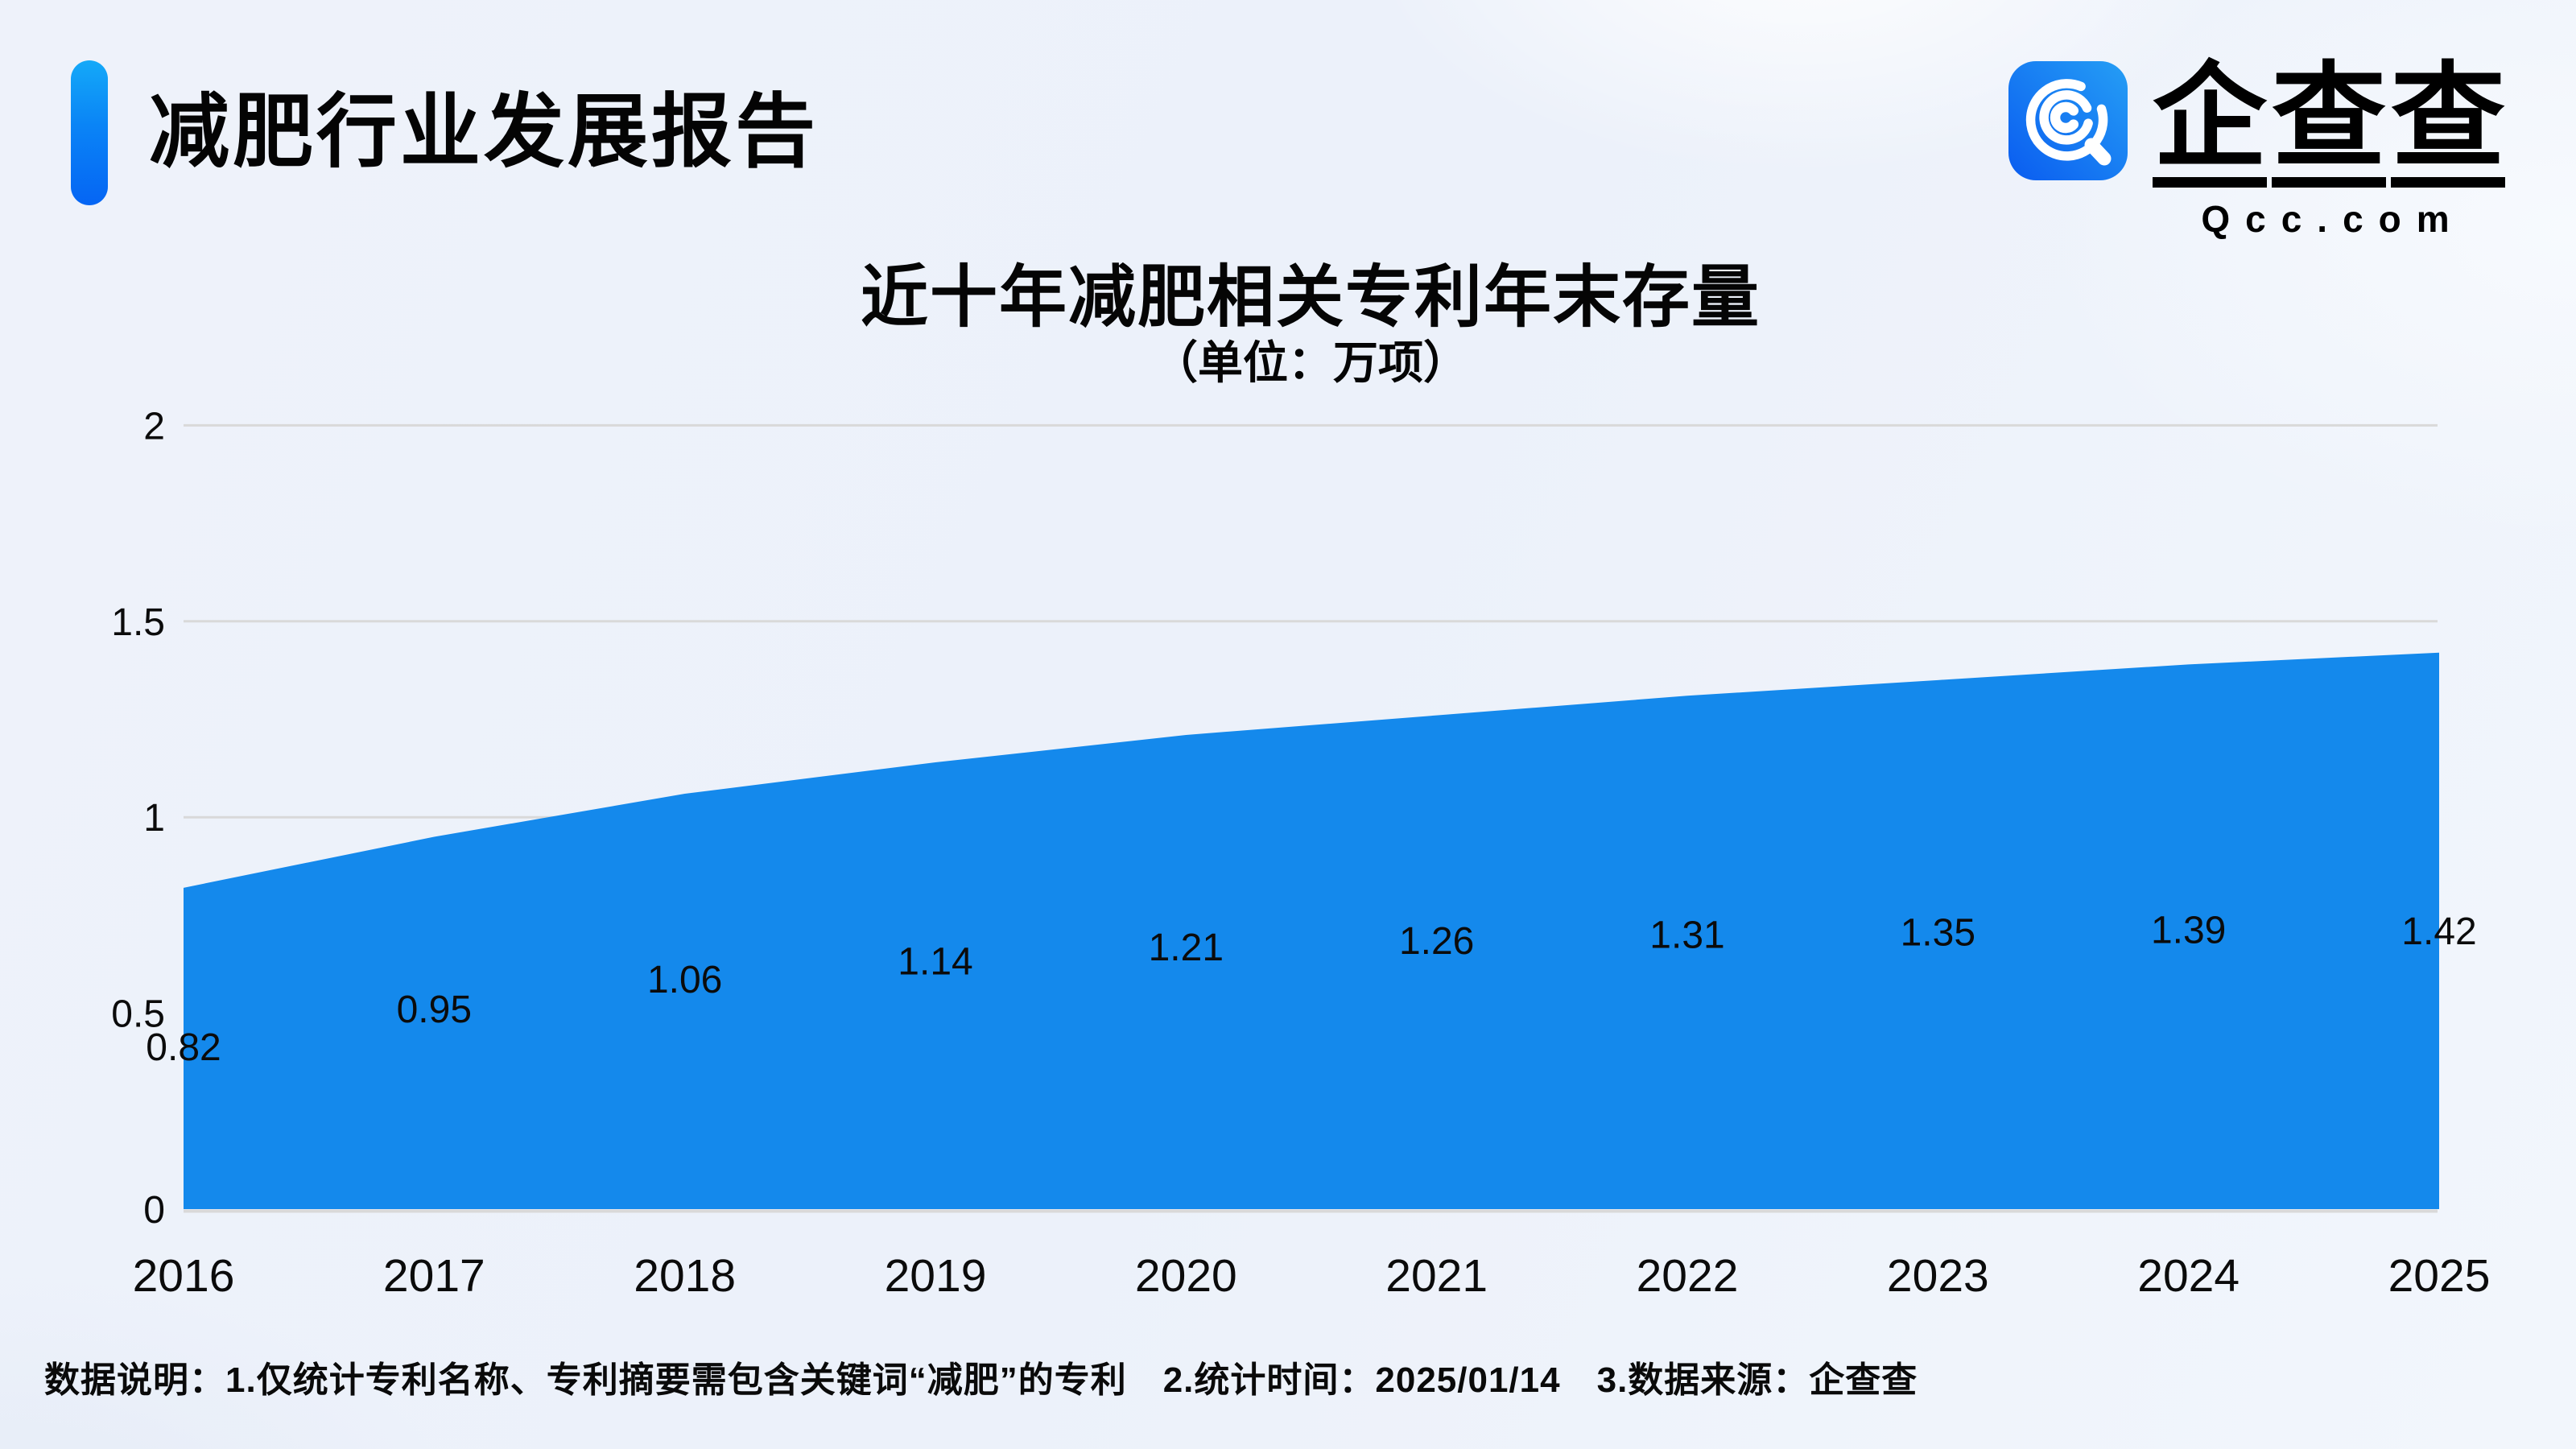 This screenshot has height=1449, width=2576. What do you see at coordinates (684, 980) in the screenshot?
I see `data-label: 1.06` at bounding box center [684, 980].